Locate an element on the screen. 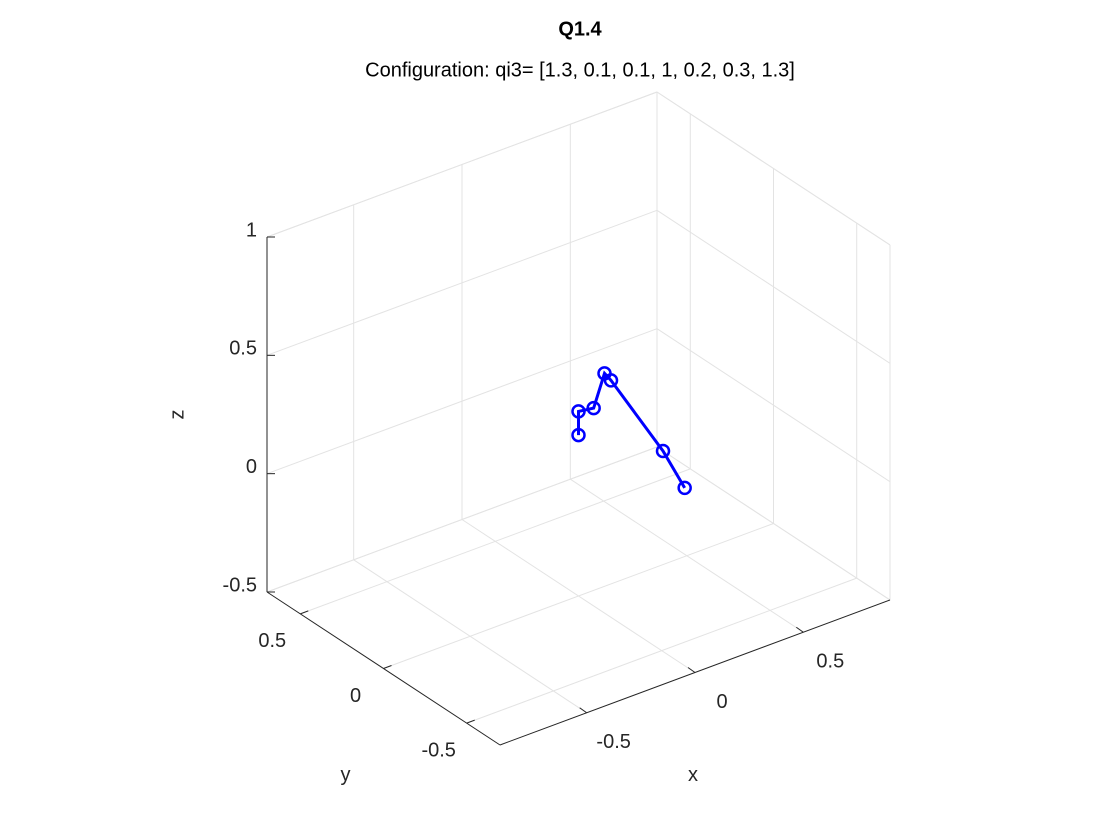  x-axis-label: x is located at coordinates (693, 775).